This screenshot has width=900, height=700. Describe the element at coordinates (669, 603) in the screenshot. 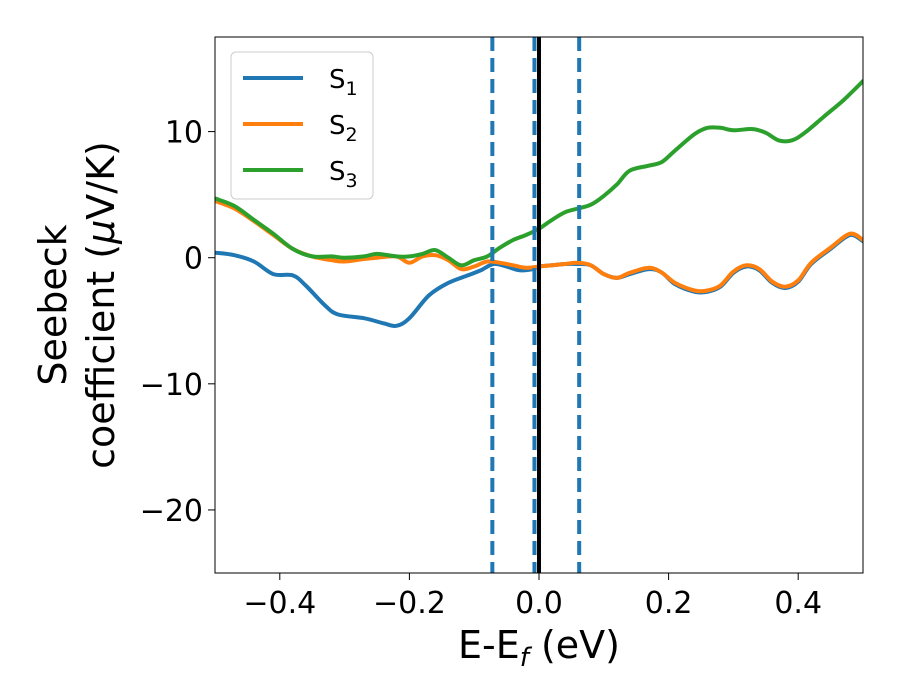

I see `x-tick-label: 0.2` at that location.